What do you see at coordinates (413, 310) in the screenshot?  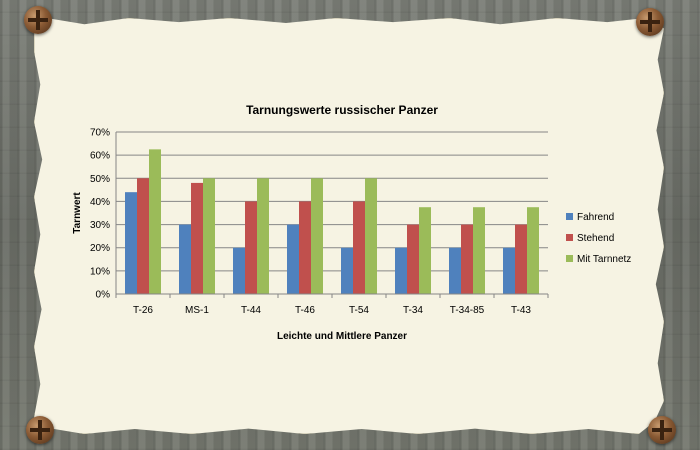 I see `x-tick-label: T-34` at bounding box center [413, 310].